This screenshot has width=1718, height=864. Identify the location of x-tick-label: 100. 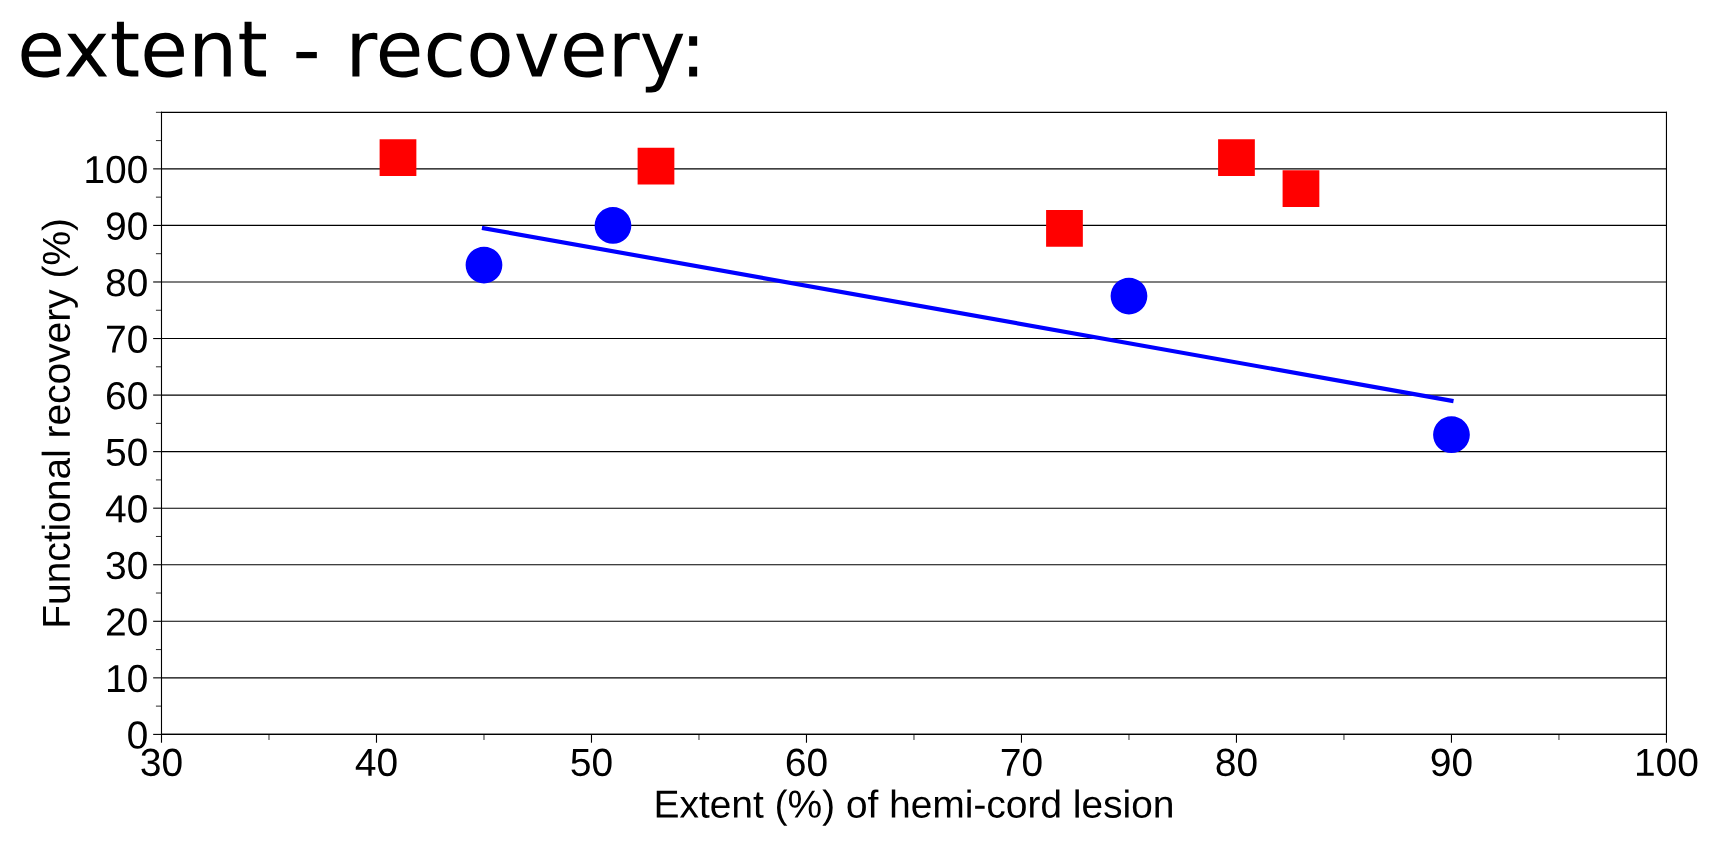
(1667, 762).